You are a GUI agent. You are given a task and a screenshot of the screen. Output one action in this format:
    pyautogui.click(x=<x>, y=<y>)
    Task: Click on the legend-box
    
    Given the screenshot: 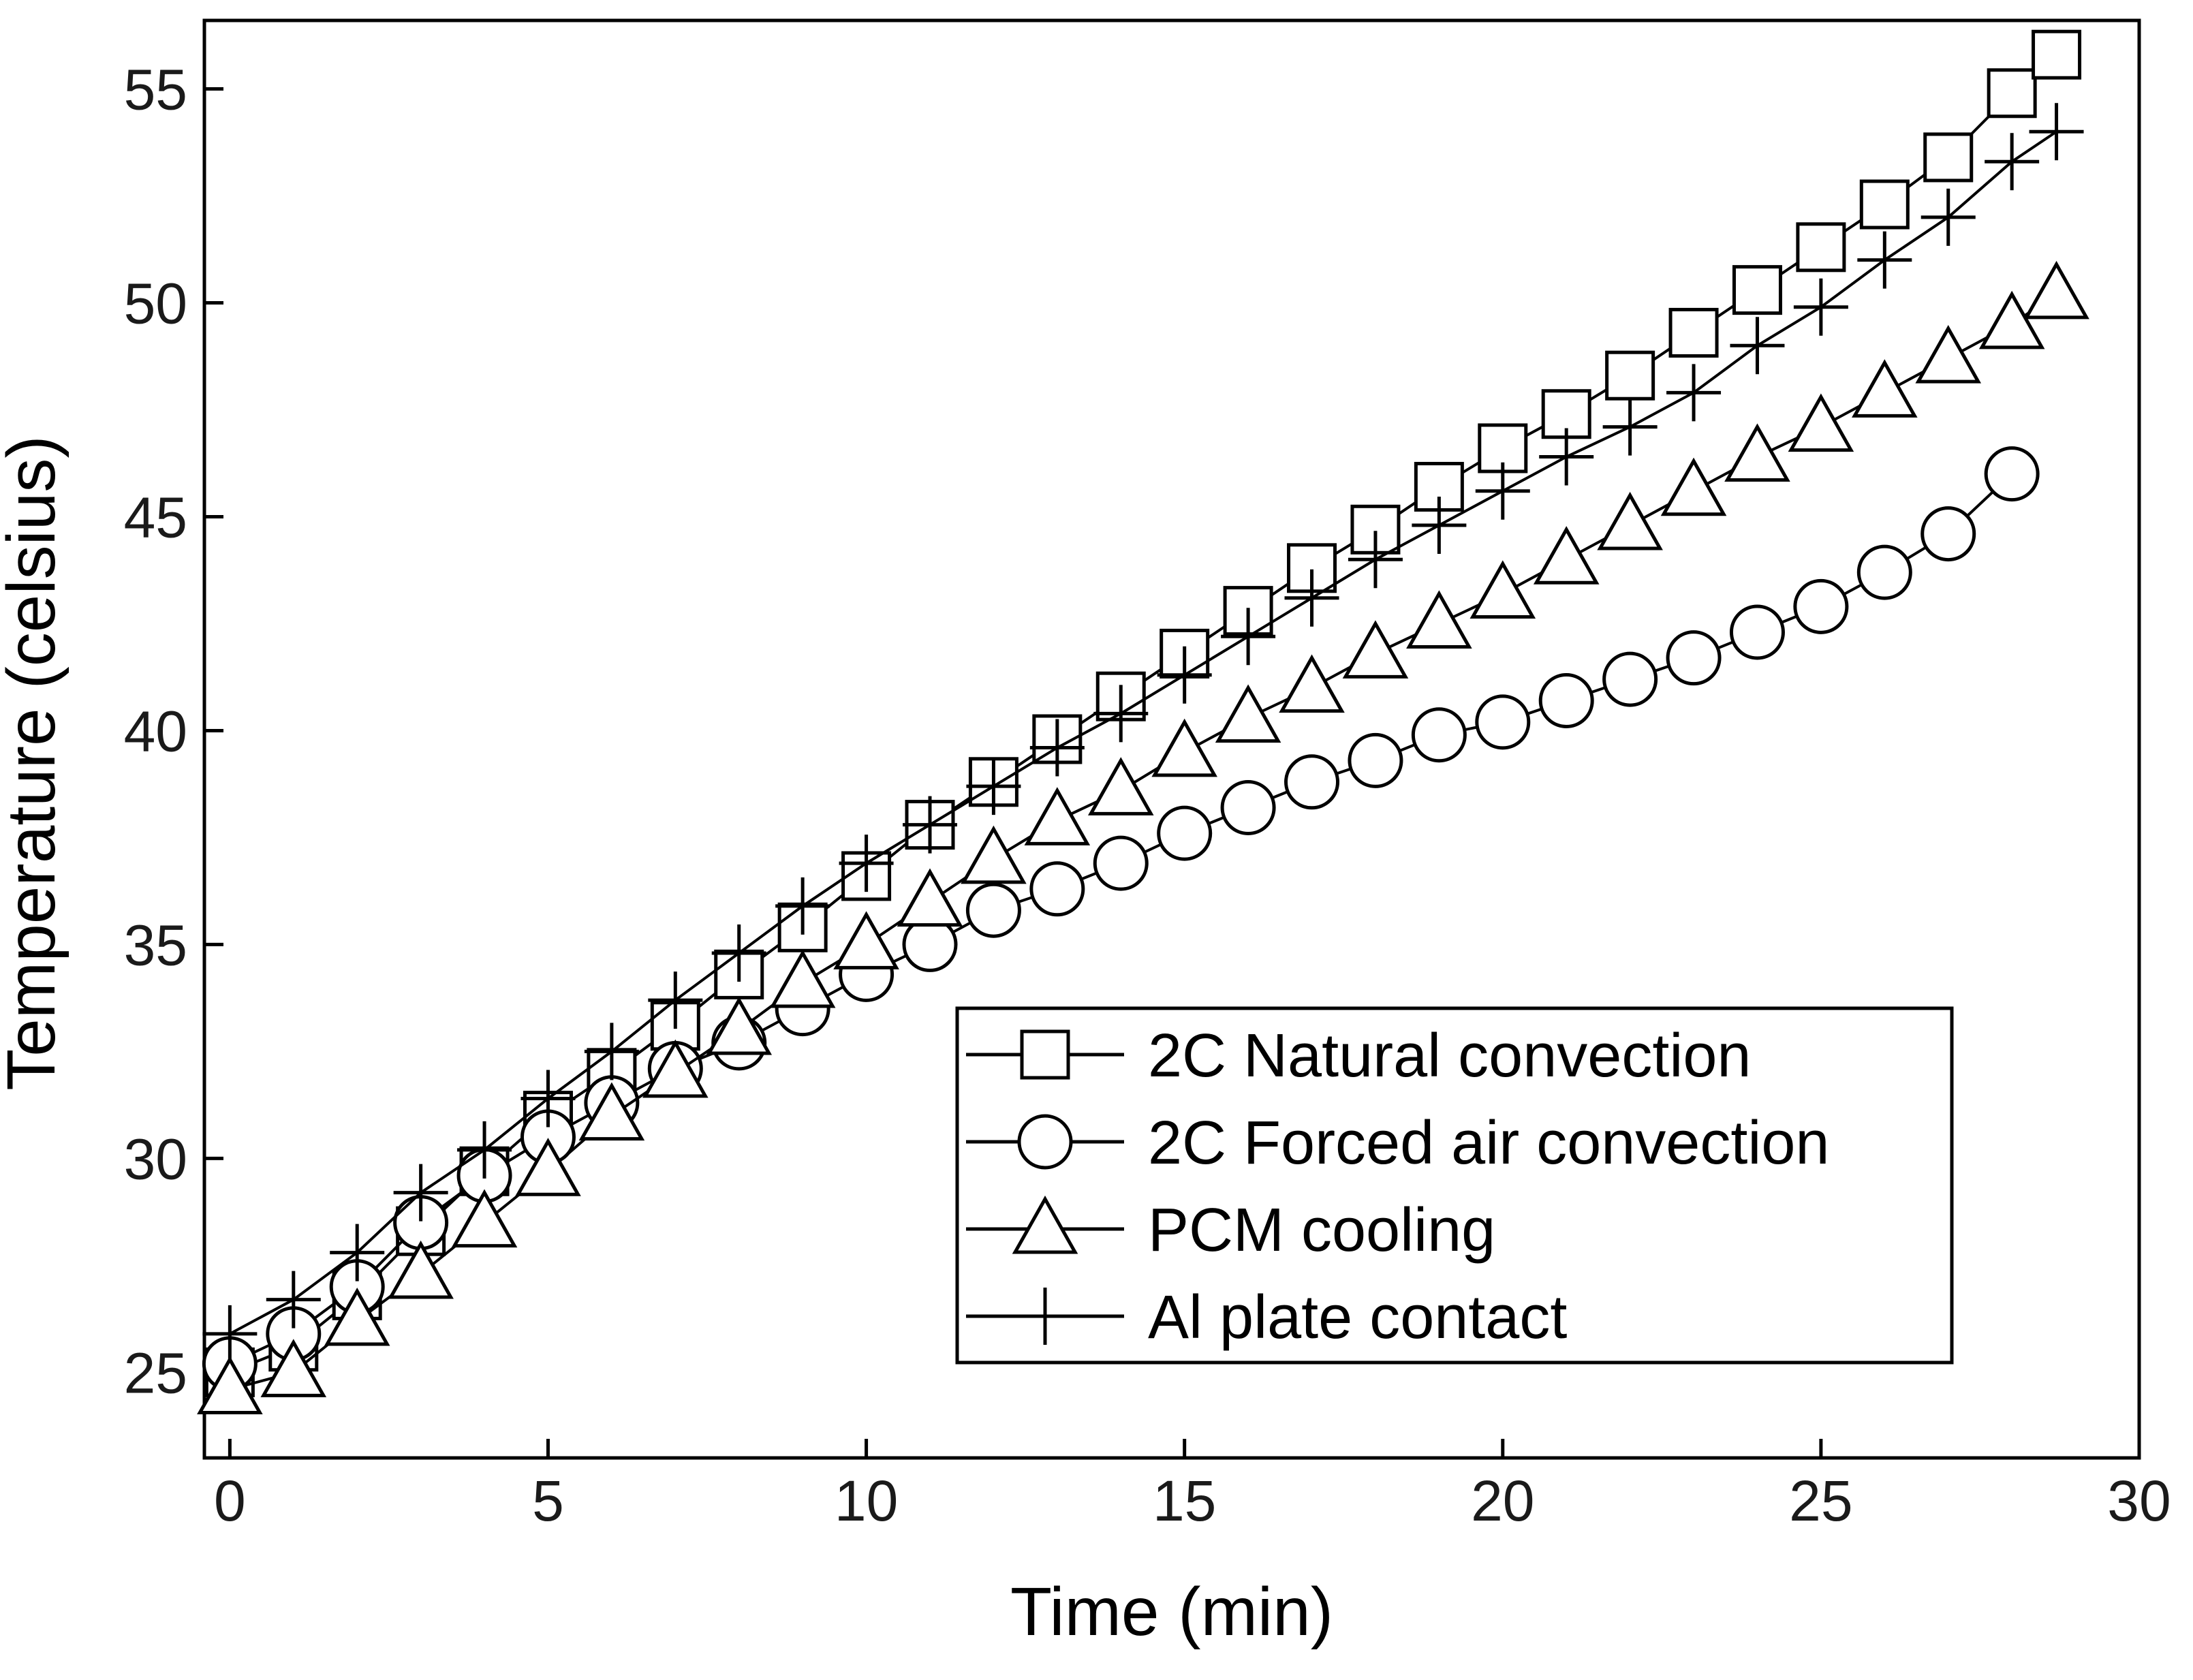 What is the action you would take?
    pyautogui.click(x=1454, y=1185)
    